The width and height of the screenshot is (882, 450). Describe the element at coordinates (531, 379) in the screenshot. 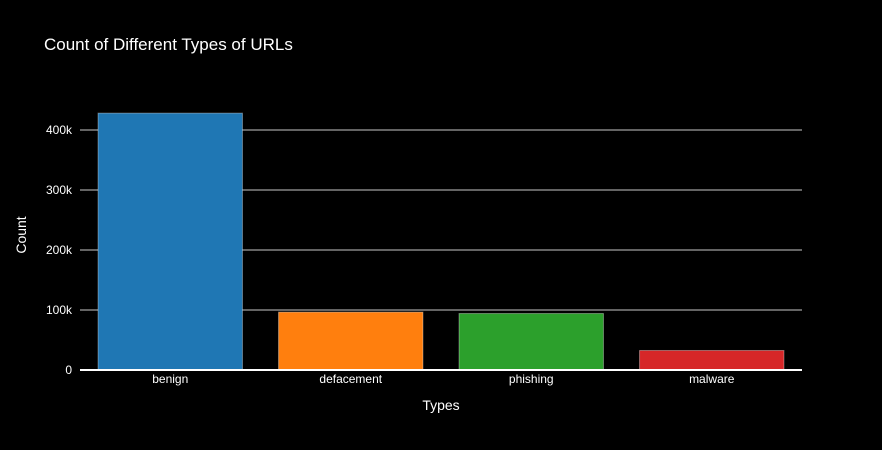

I see `x-tick-label: phishing` at that location.